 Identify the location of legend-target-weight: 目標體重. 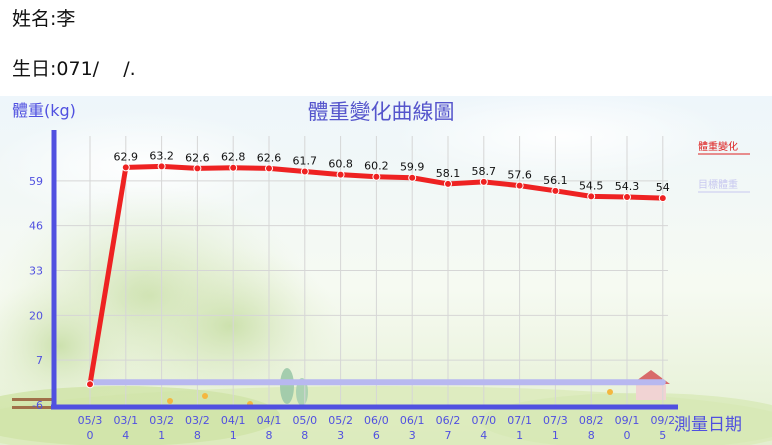
(718, 184).